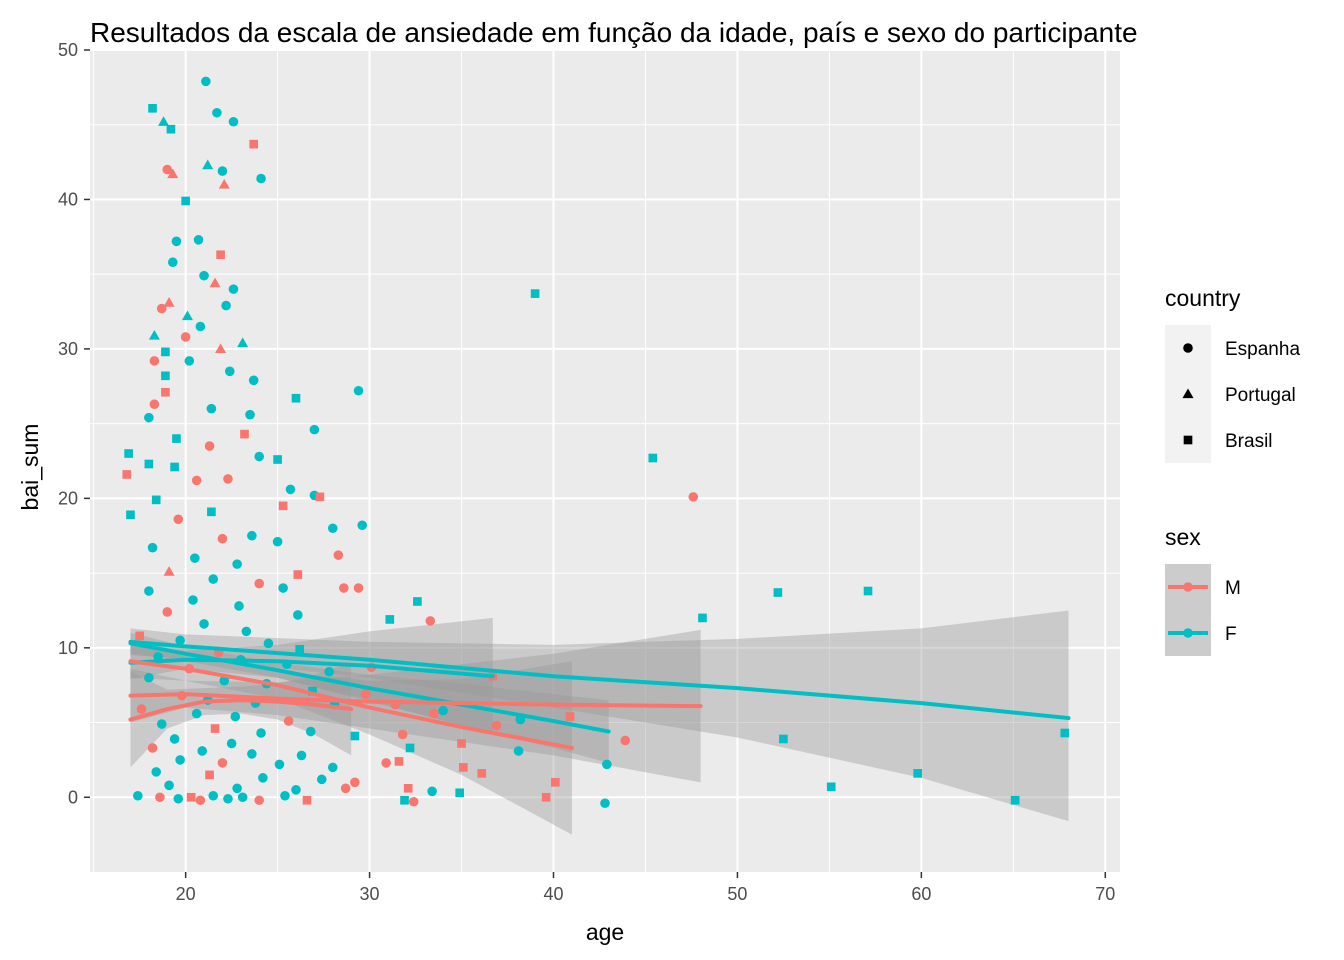 This screenshot has width=1344, height=960. Describe the element at coordinates (68, 648) in the screenshot. I see `y-tick-label: 10` at that location.